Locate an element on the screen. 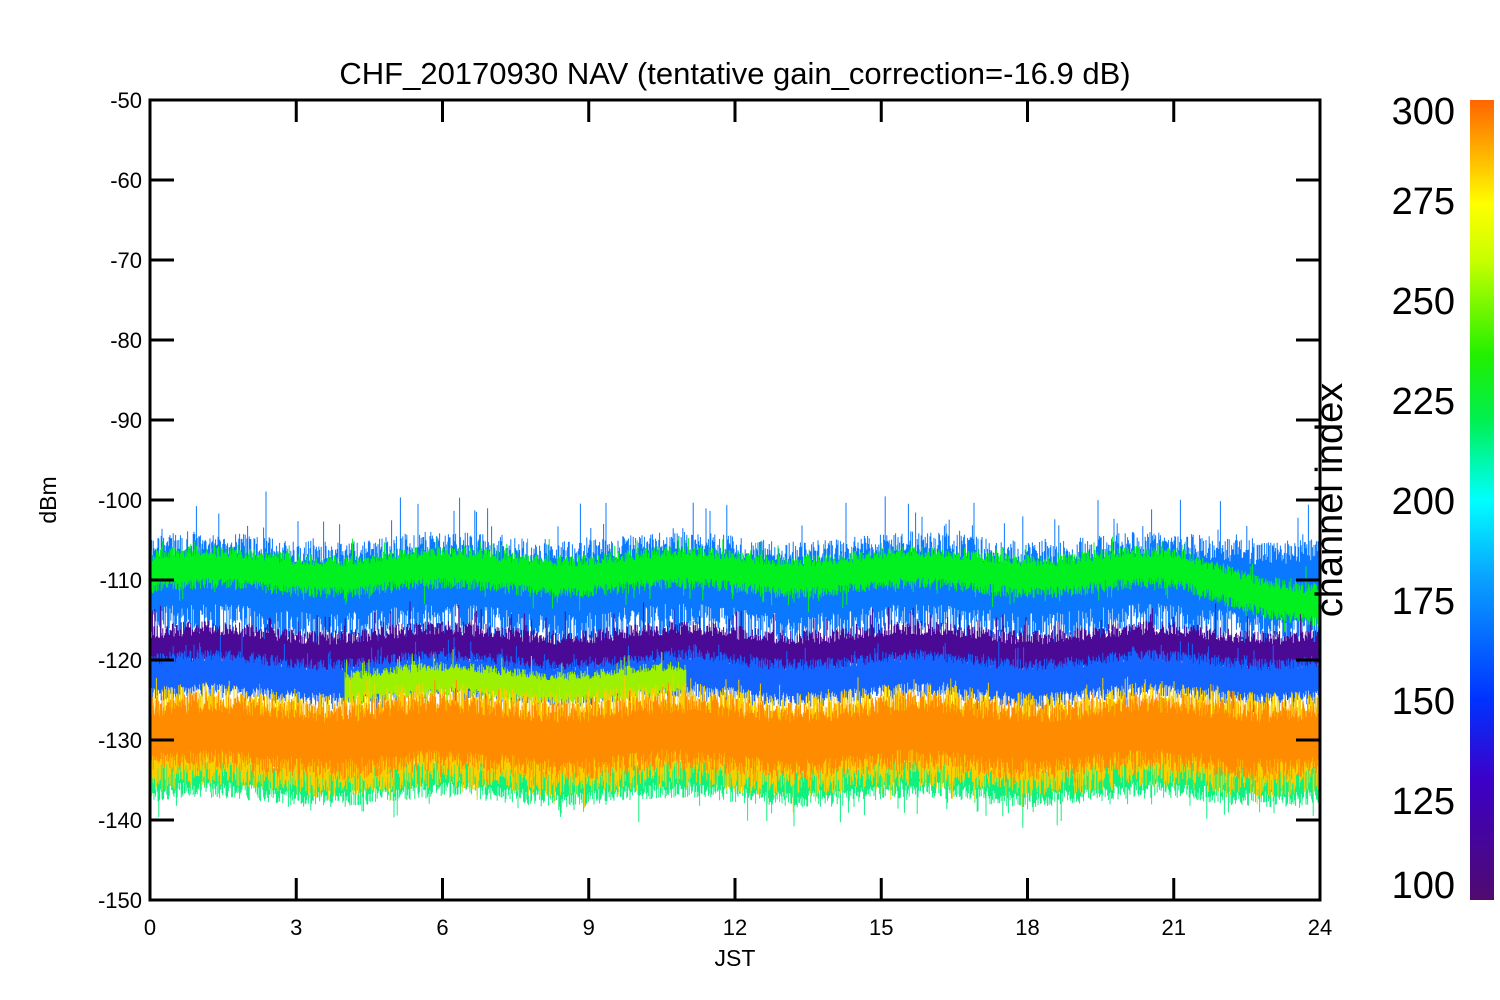 Image resolution: width=1500 pixels, height=1000 pixels. series-9cf000 is located at coordinates (515, 684).